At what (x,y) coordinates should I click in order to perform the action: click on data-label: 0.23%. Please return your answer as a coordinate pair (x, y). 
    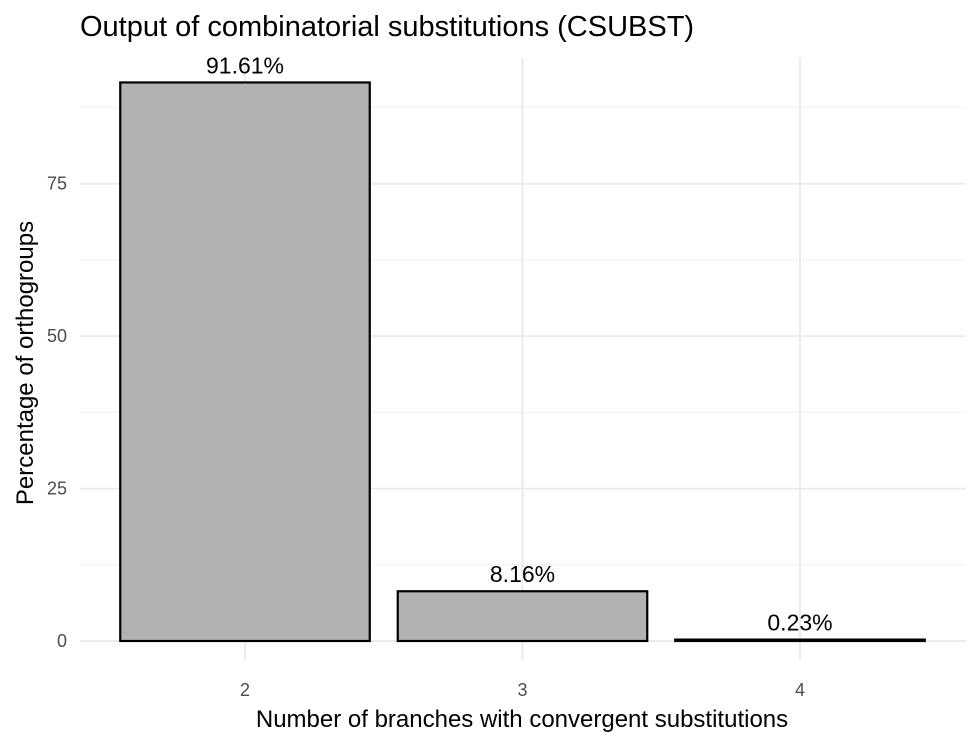
    Looking at the image, I should click on (799, 623).